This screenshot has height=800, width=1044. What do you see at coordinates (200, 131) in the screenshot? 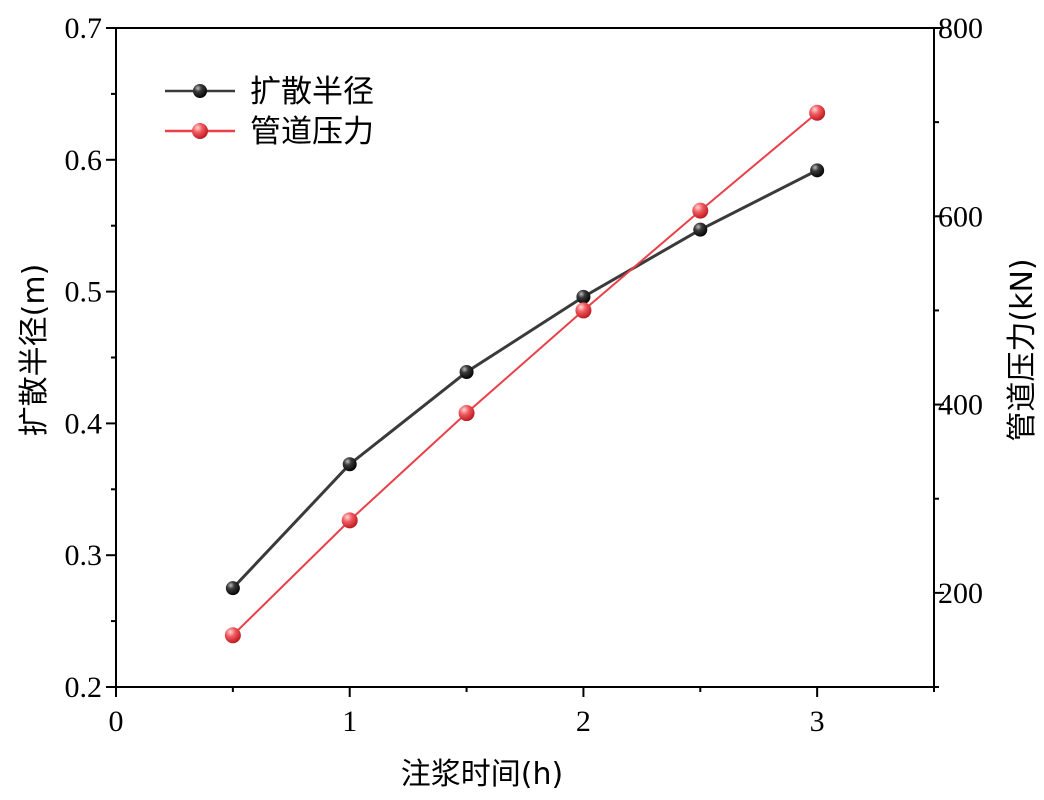
I see `legend-marker-pressure` at bounding box center [200, 131].